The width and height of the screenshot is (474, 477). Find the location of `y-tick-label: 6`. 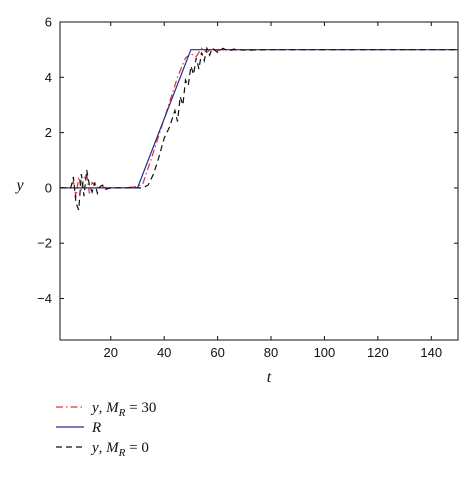

y-tick-label: 6 is located at coordinates (48, 22).